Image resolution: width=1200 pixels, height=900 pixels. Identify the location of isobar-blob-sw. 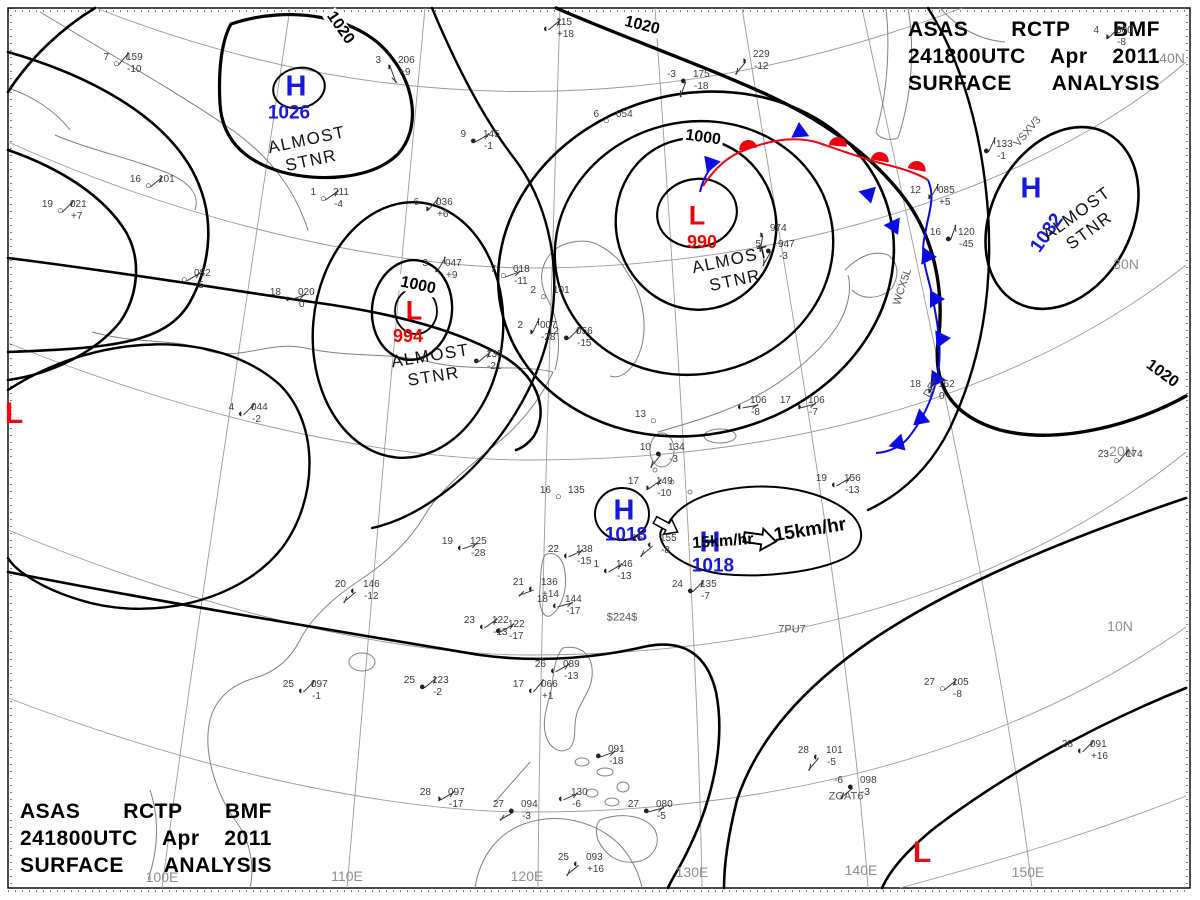
(158, 476).